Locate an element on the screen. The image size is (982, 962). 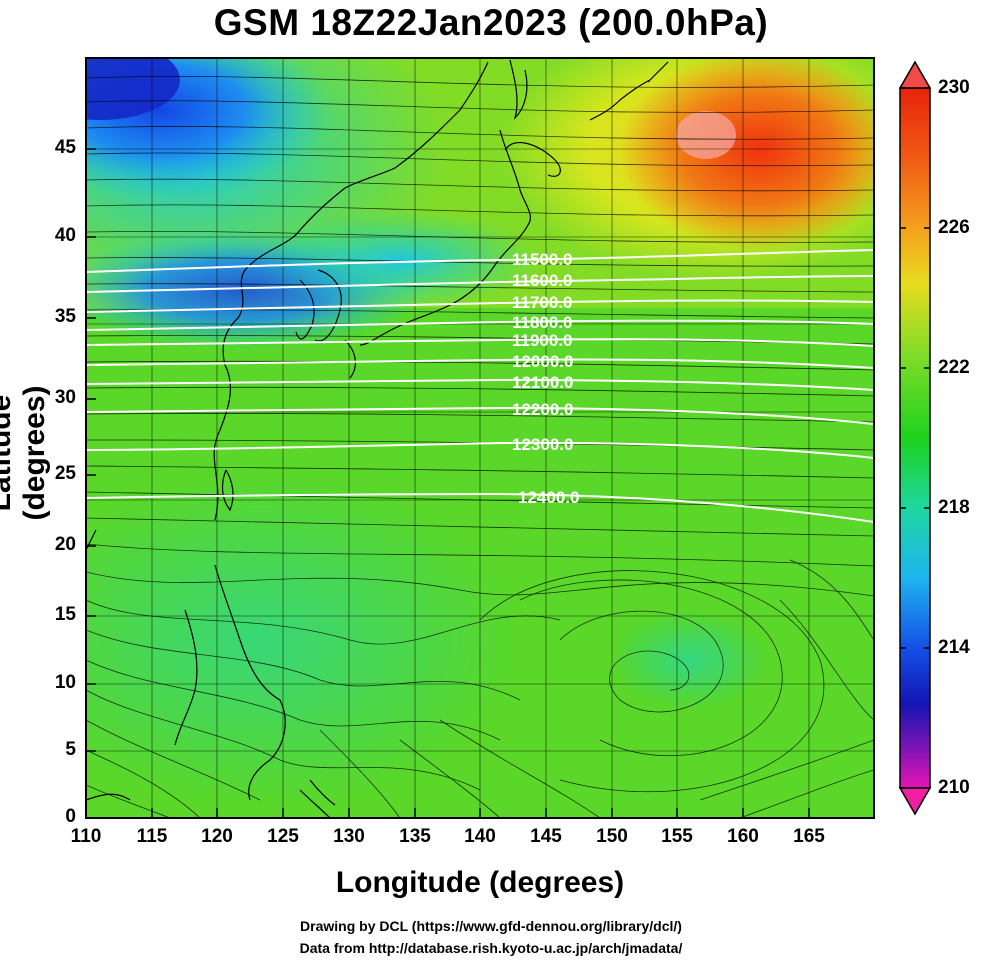
x-tick-label: 150 is located at coordinates (612, 836).